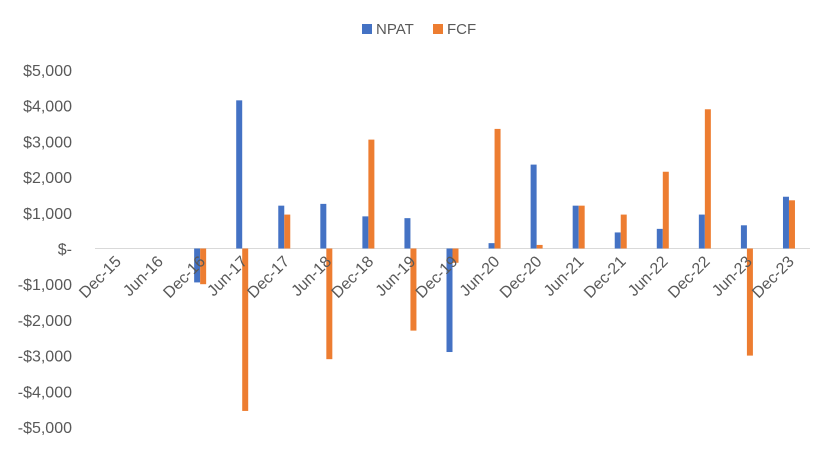 This screenshot has height=450, width=831. What do you see at coordinates (143, 276) in the screenshot?
I see `x-tick-label: Jun-16` at bounding box center [143, 276].